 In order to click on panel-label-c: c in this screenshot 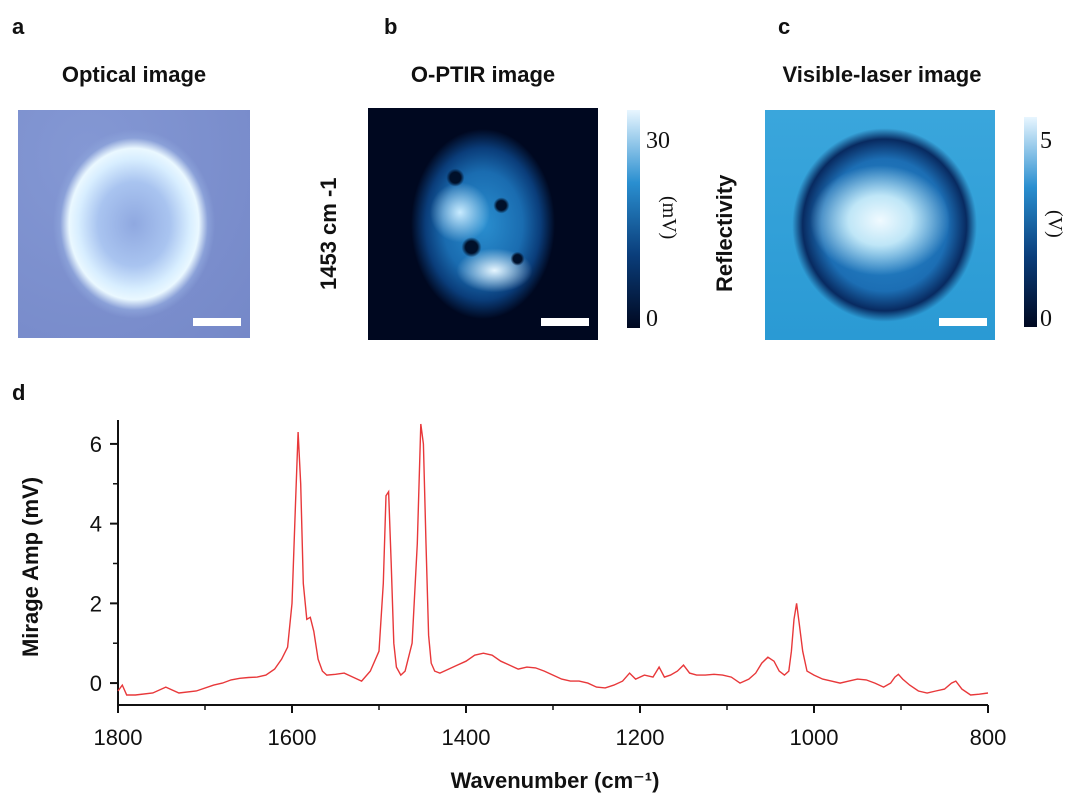, I will do `click(784, 26)`.